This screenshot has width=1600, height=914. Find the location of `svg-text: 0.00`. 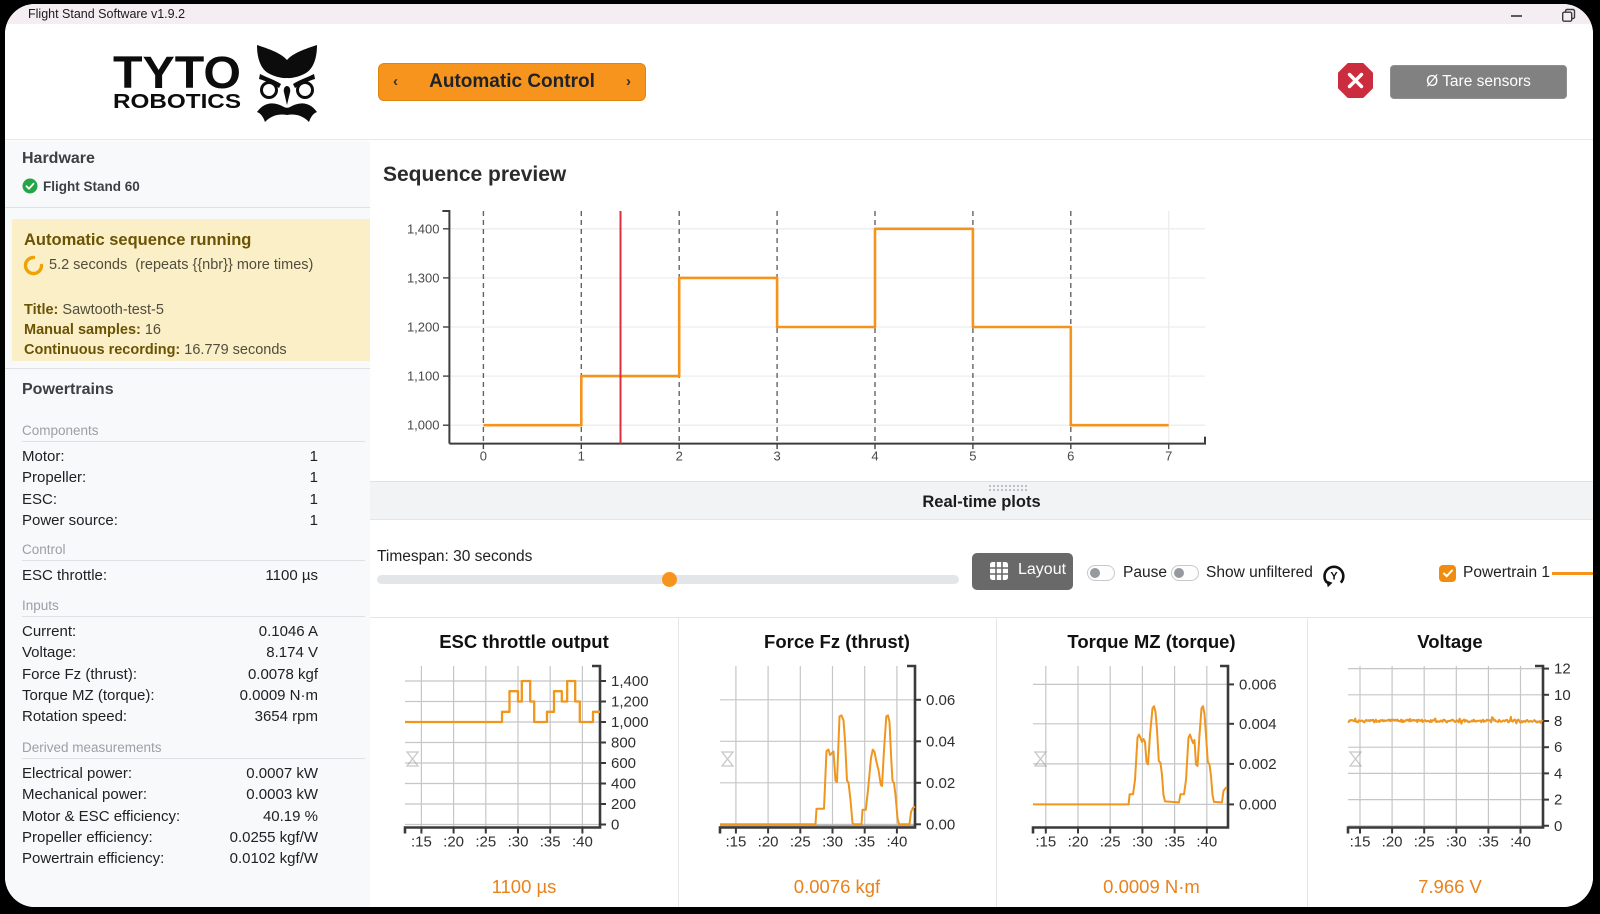

svg-text: 0.00 is located at coordinates (940, 824).